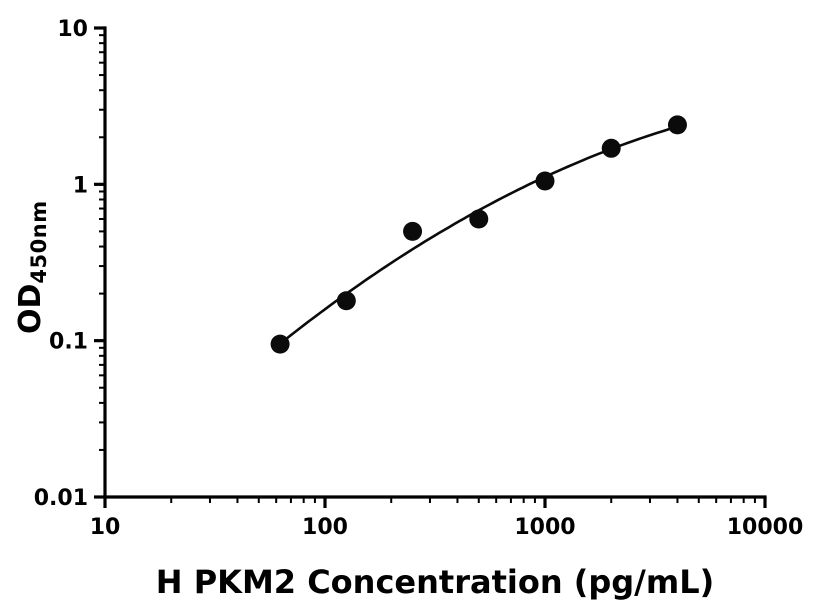 The image size is (816, 612). I want to click on y-axis-label: OD450nm, so click(32, 267).